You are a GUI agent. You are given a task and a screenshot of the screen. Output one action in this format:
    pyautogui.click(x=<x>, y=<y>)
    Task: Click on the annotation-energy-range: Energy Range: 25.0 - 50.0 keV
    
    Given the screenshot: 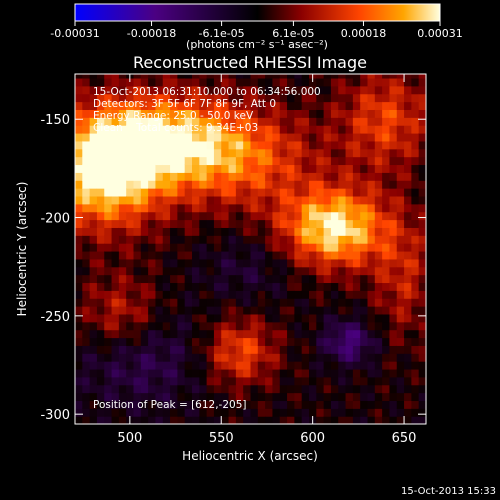 What is the action you would take?
    pyautogui.click(x=173, y=116)
    